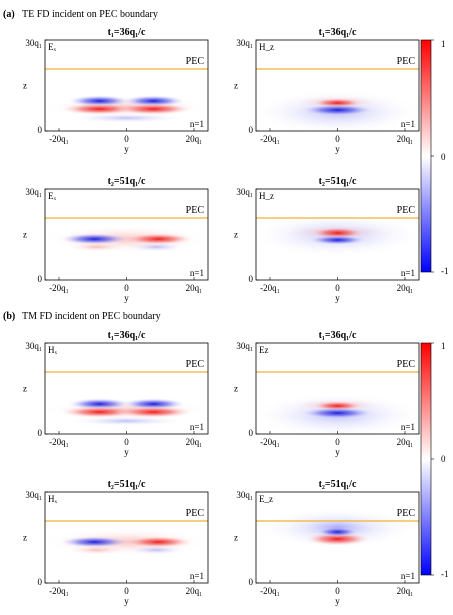  Describe the element at coordinates (264, 350) in the screenshot. I see `field-label: Ez` at that location.